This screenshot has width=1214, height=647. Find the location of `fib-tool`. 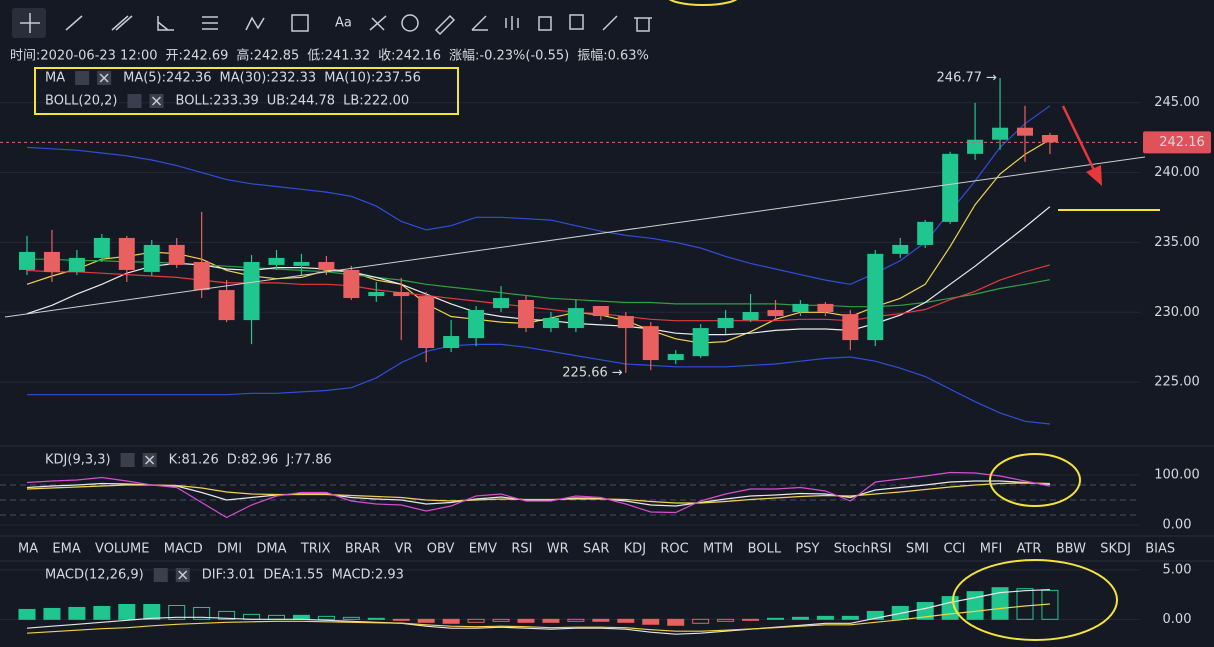

fib-tool is located at coordinates (210, 23).